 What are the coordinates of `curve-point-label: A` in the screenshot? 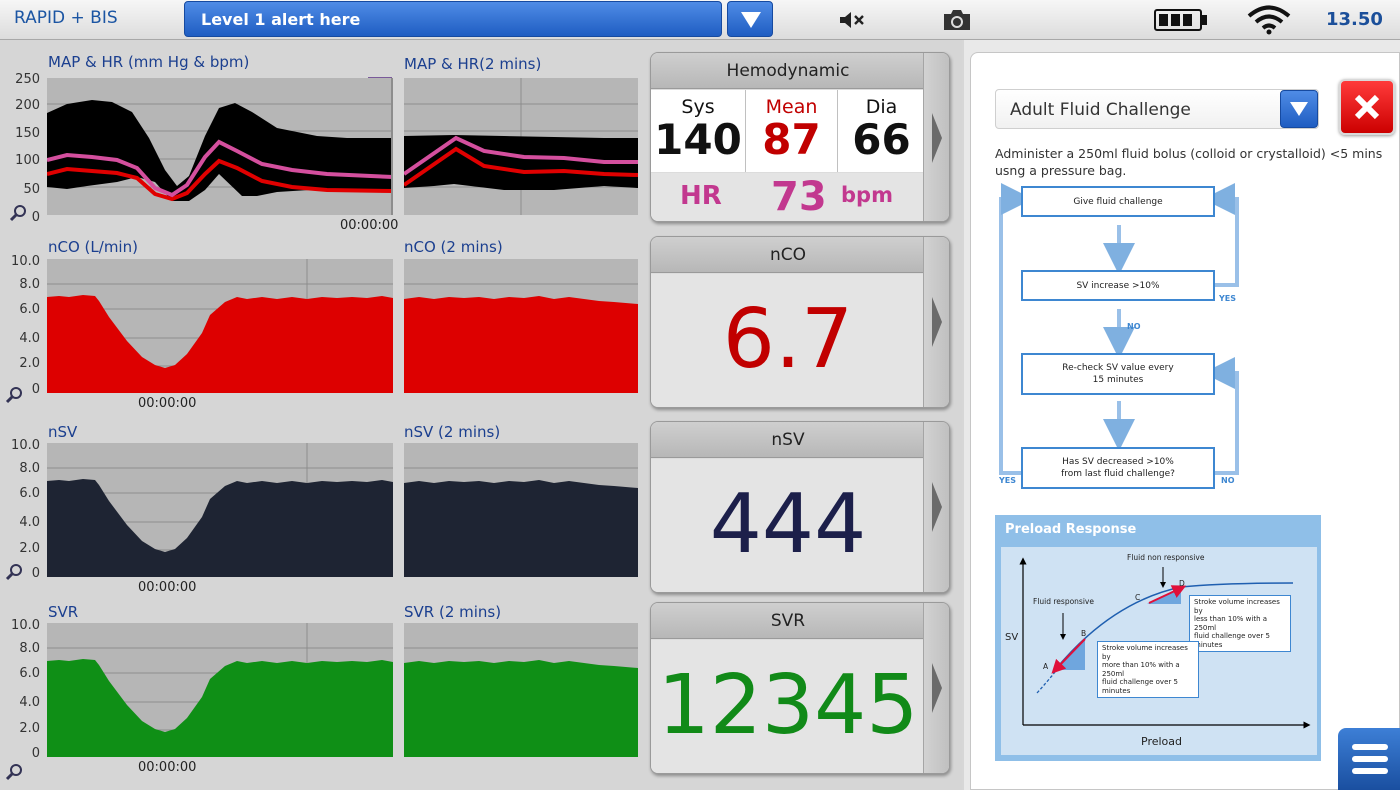 It's located at (1046, 666).